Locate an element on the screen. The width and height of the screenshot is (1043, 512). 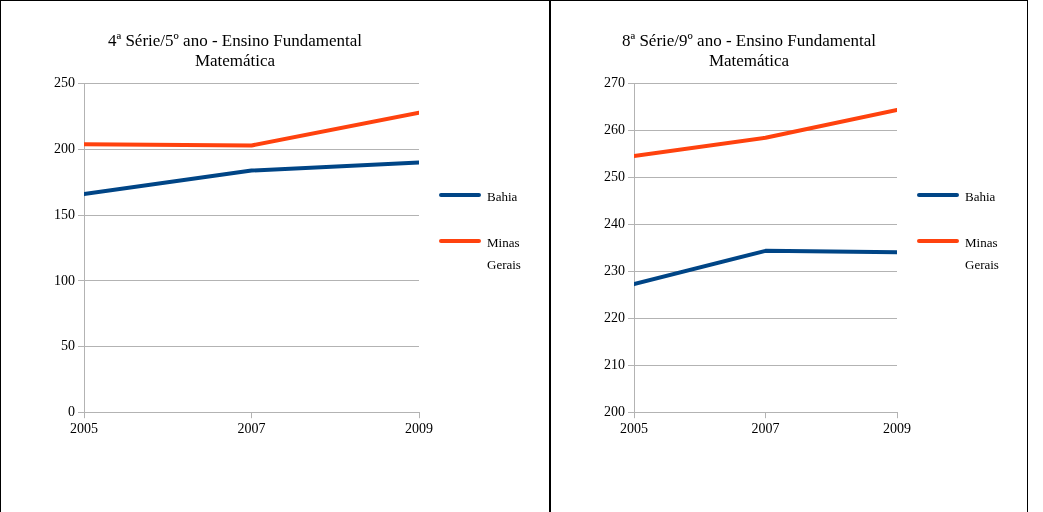
y-tick-label: 0 is located at coordinates (71, 411).